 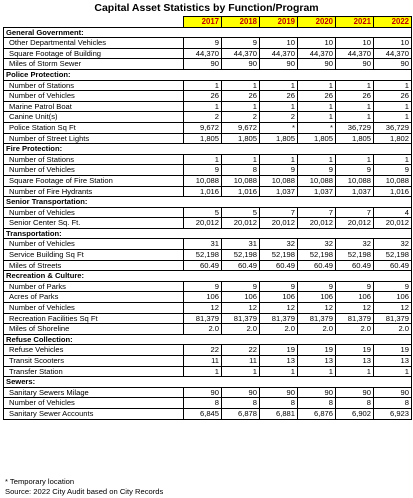 What do you see at coordinates (278, 138) in the screenshot?
I see `value-cell-2019: 1,805` at bounding box center [278, 138].